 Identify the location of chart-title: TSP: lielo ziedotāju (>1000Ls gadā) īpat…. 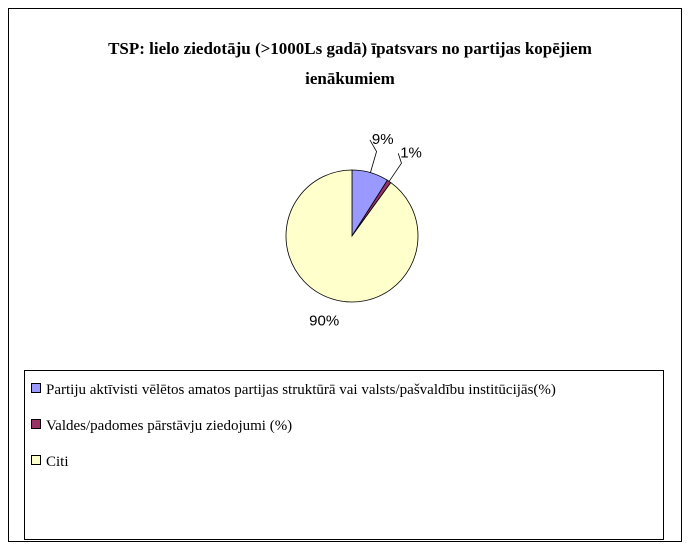
(350, 63).